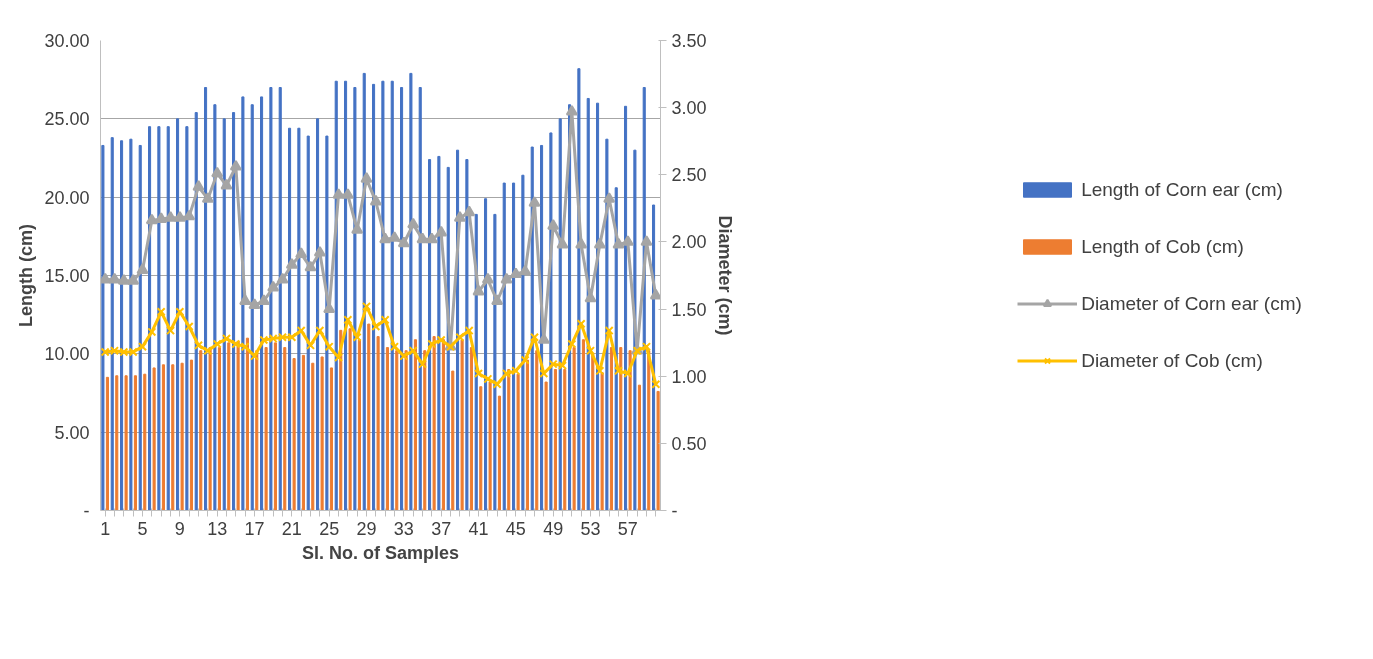 This screenshot has height=659, width=1373. What do you see at coordinates (689, 242) in the screenshot?
I see `y2-tick-label: 2.00` at bounding box center [689, 242].